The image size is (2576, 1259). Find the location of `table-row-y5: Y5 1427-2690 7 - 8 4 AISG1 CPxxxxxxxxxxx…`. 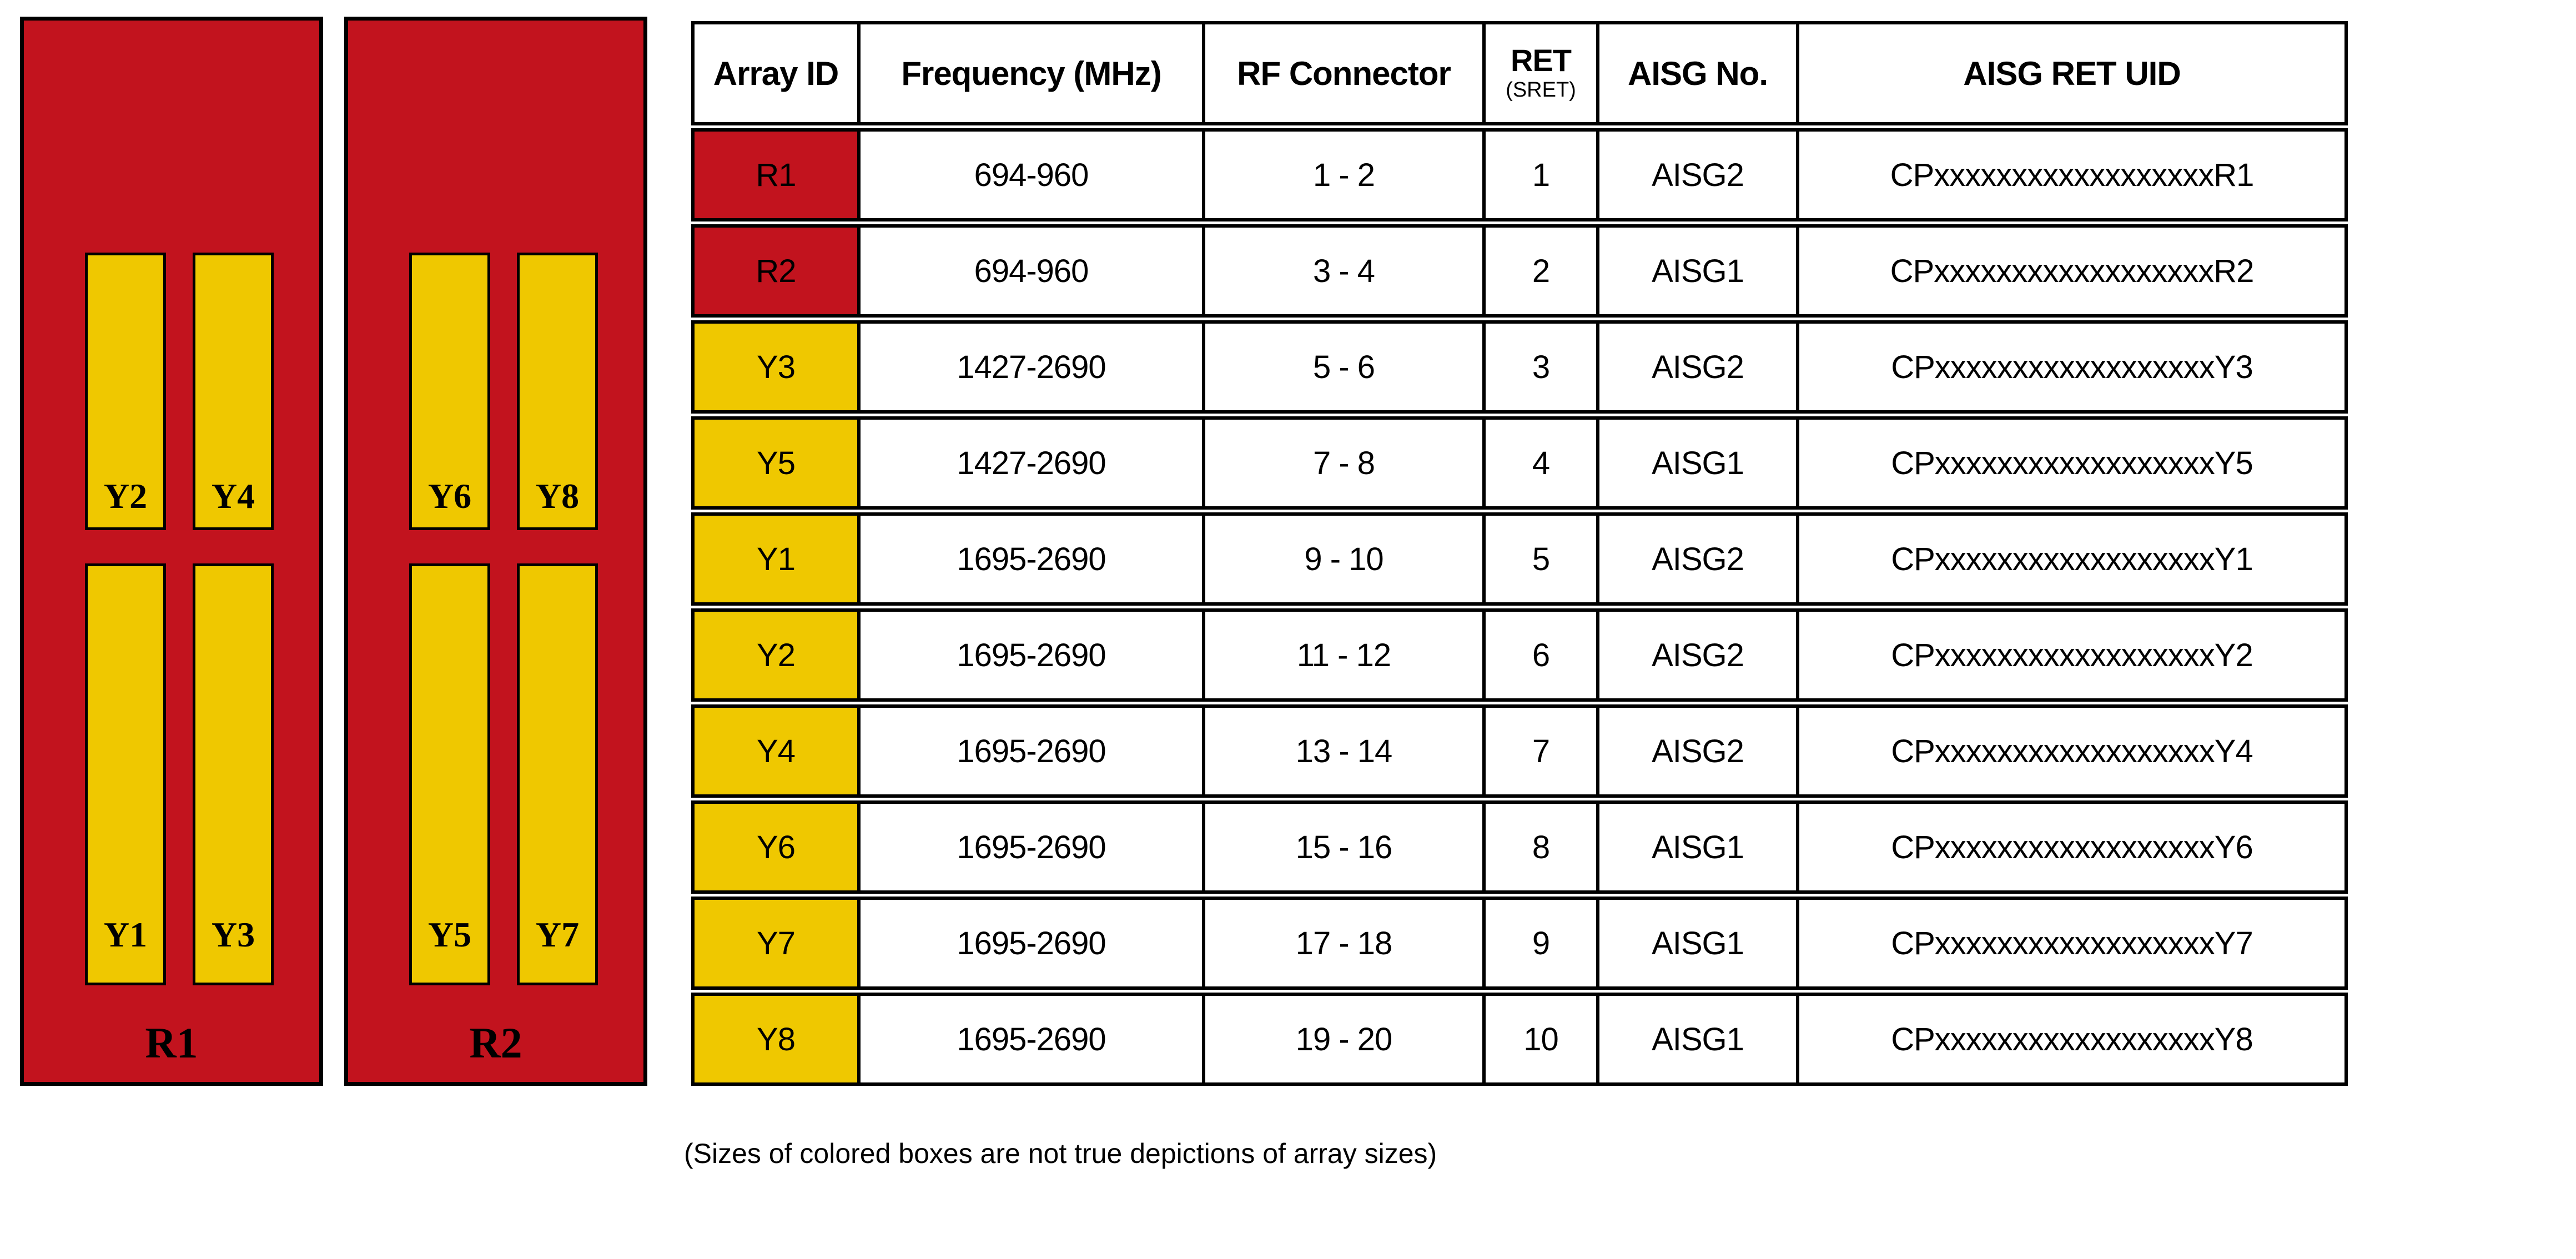

table-row-y5: Y5 1427-2690 7 - 8 4 AISG1 CPxxxxxxxxxxx… is located at coordinates (1519, 463).